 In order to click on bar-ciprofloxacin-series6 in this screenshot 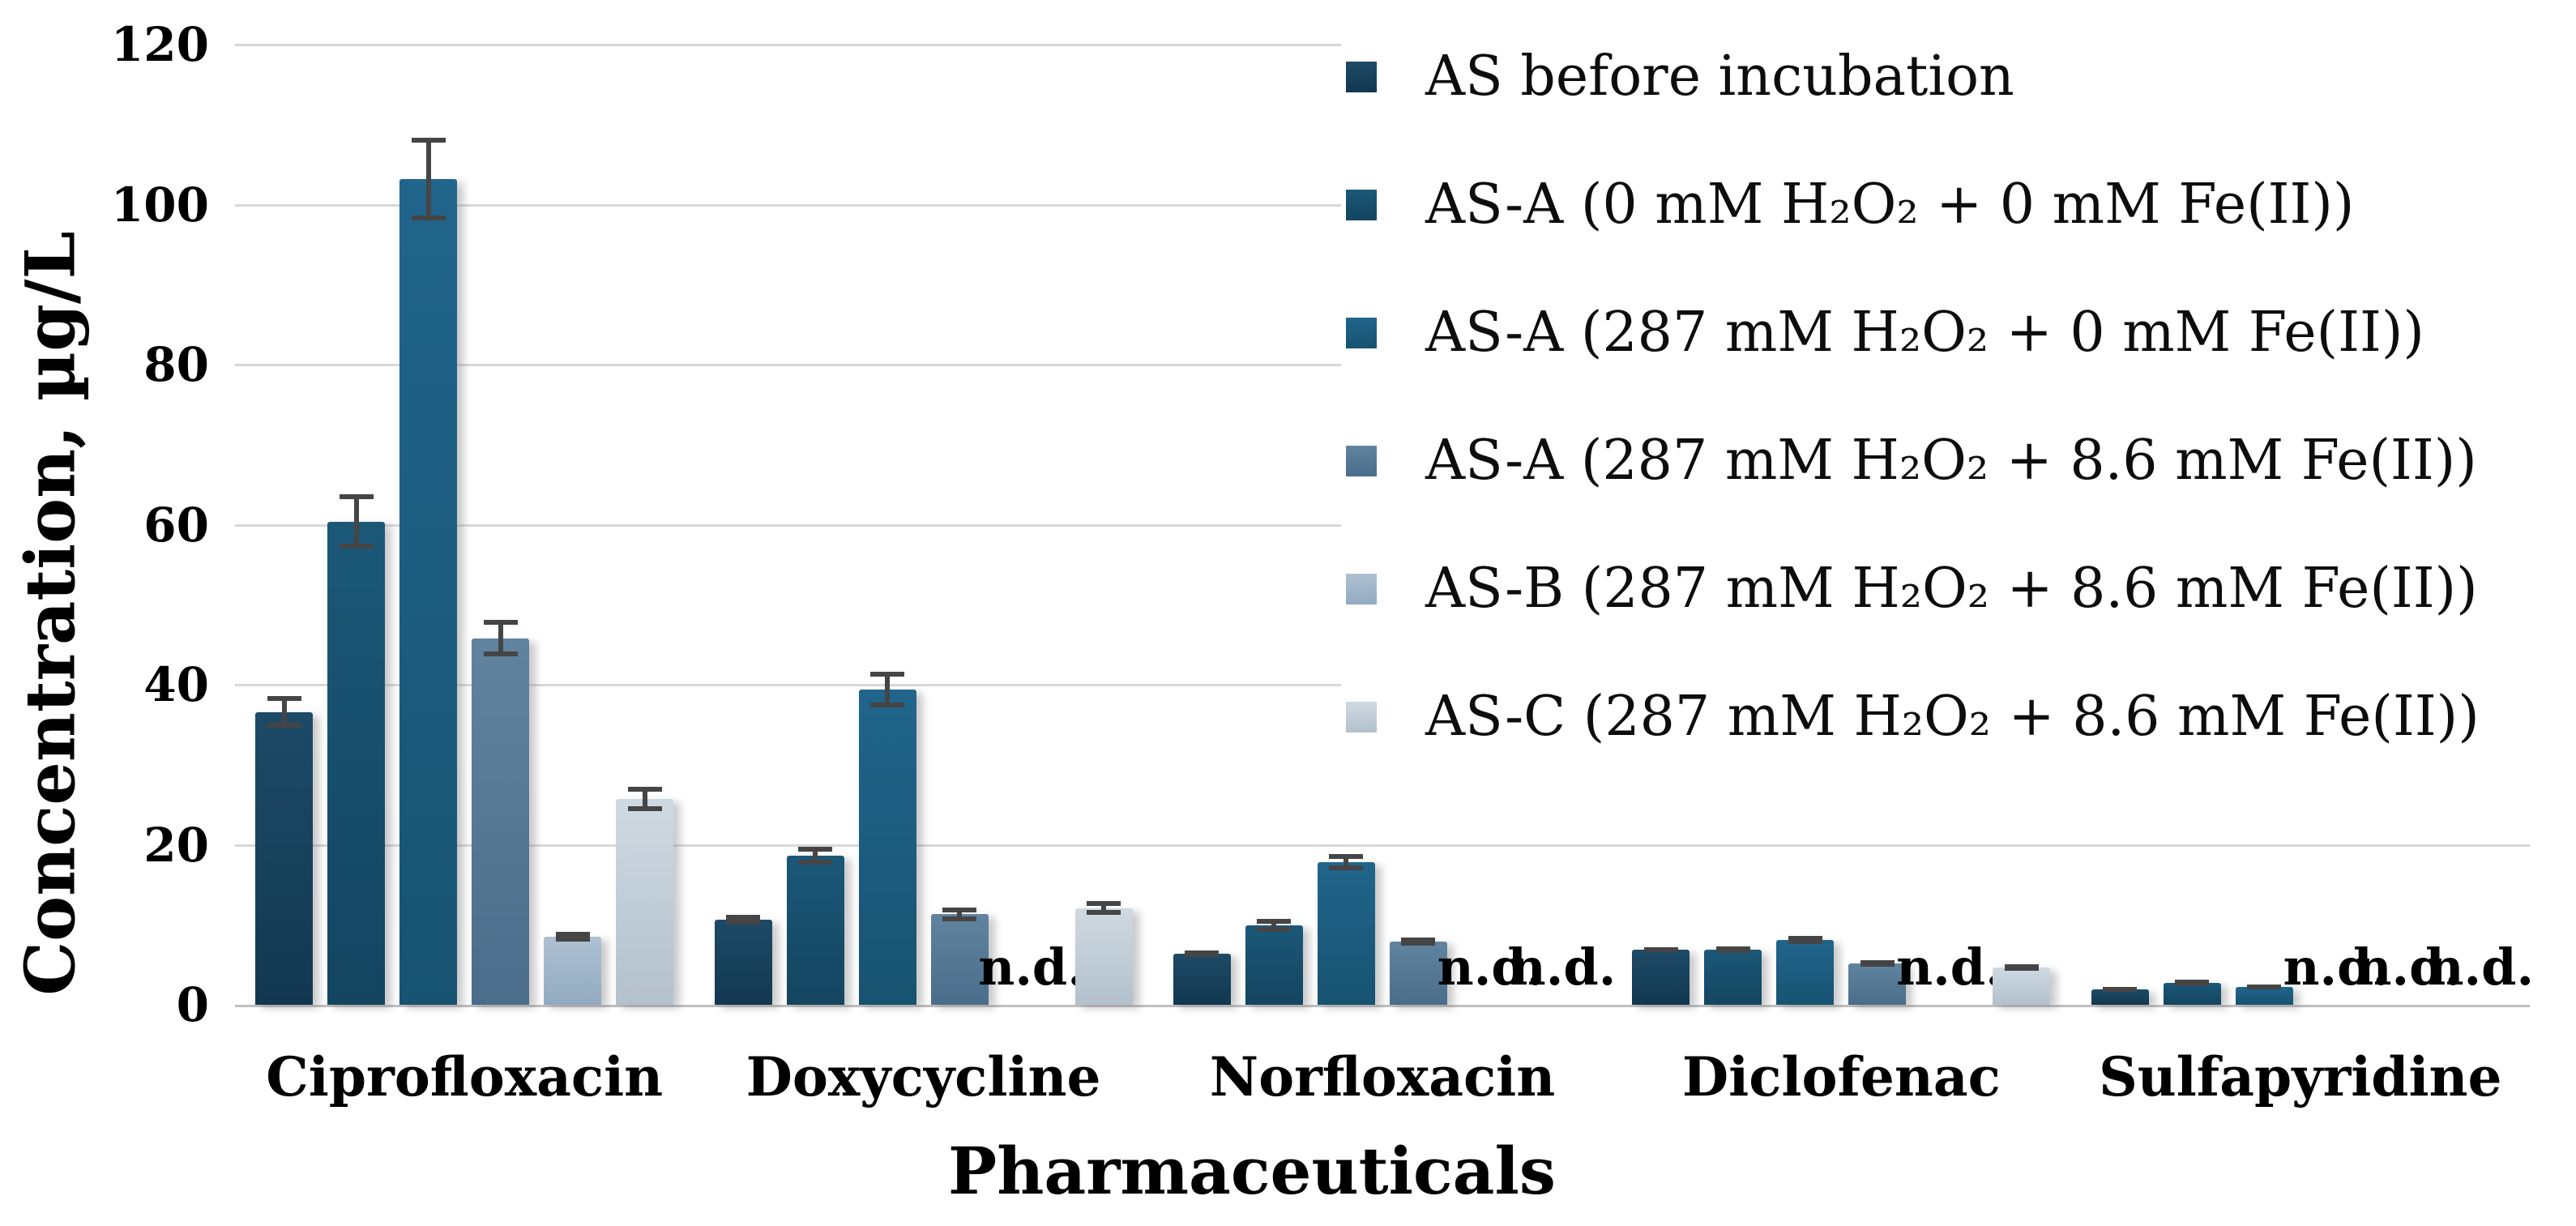, I will do `click(645, 902)`.